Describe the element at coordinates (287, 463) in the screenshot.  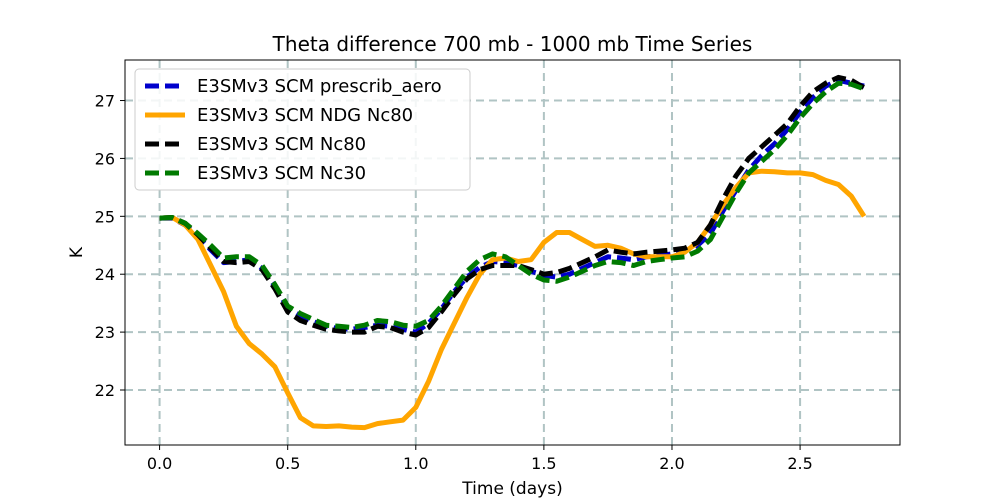
I see `x-tick-label: 0.5` at that location.